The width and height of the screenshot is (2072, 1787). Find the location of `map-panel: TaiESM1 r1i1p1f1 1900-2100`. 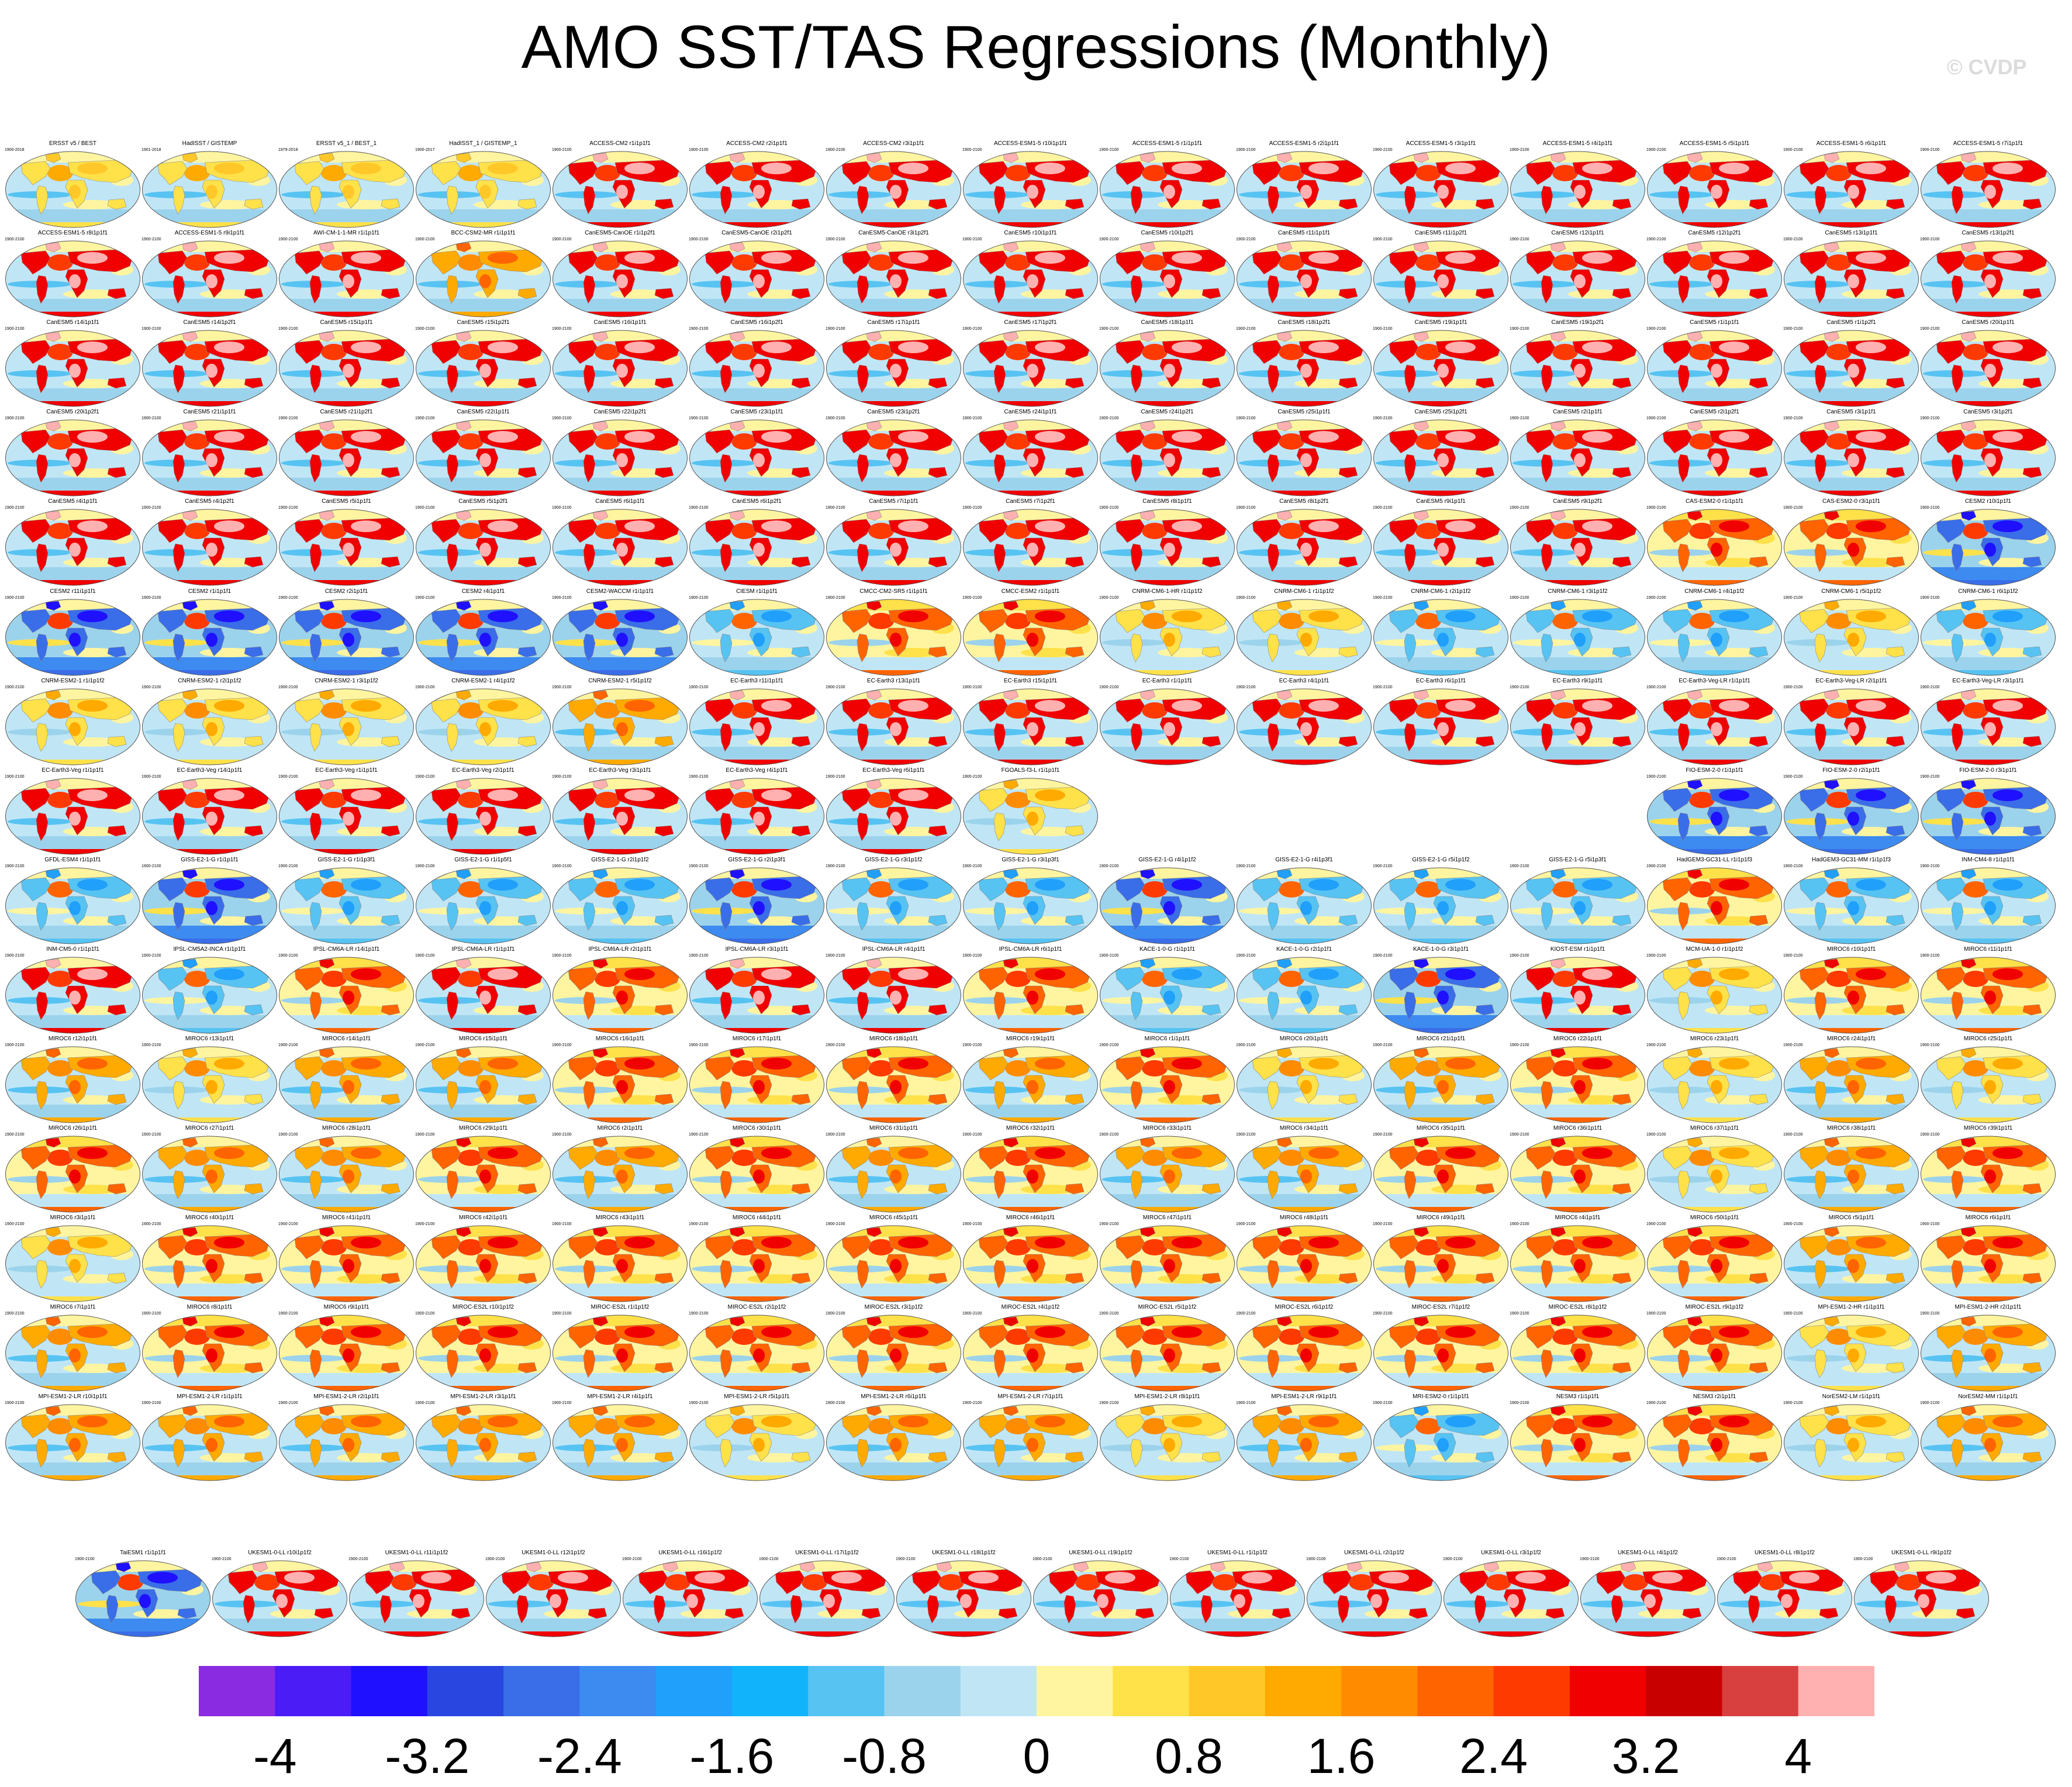

map-panel: TaiESM1 r1i1p1f1 1900-2100 is located at coordinates (143, 1593).